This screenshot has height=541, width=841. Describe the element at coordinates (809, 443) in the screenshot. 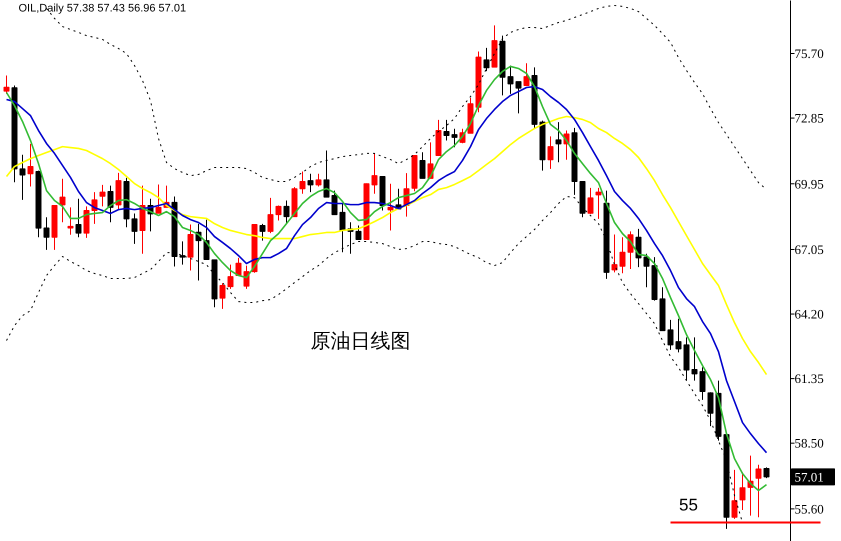

I see `y-tick-label: 58.50` at that location.